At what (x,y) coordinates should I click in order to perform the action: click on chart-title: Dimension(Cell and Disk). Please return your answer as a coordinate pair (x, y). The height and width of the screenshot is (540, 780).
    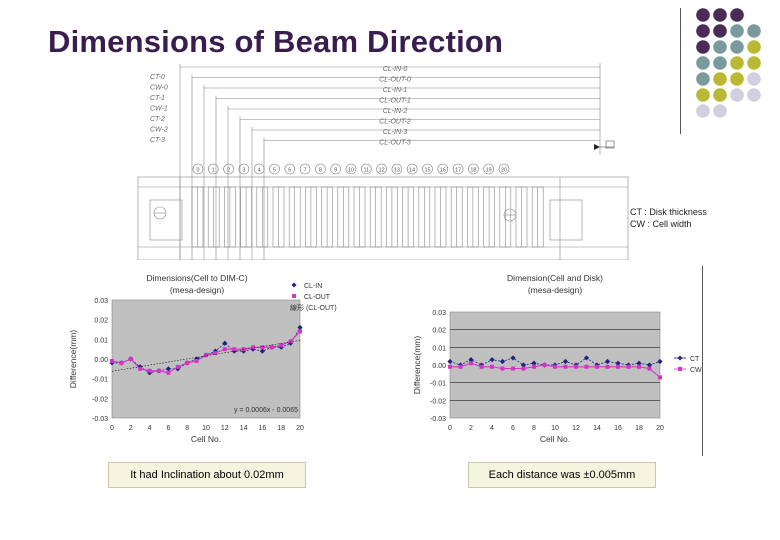
    Looking at the image, I should click on (555, 278).